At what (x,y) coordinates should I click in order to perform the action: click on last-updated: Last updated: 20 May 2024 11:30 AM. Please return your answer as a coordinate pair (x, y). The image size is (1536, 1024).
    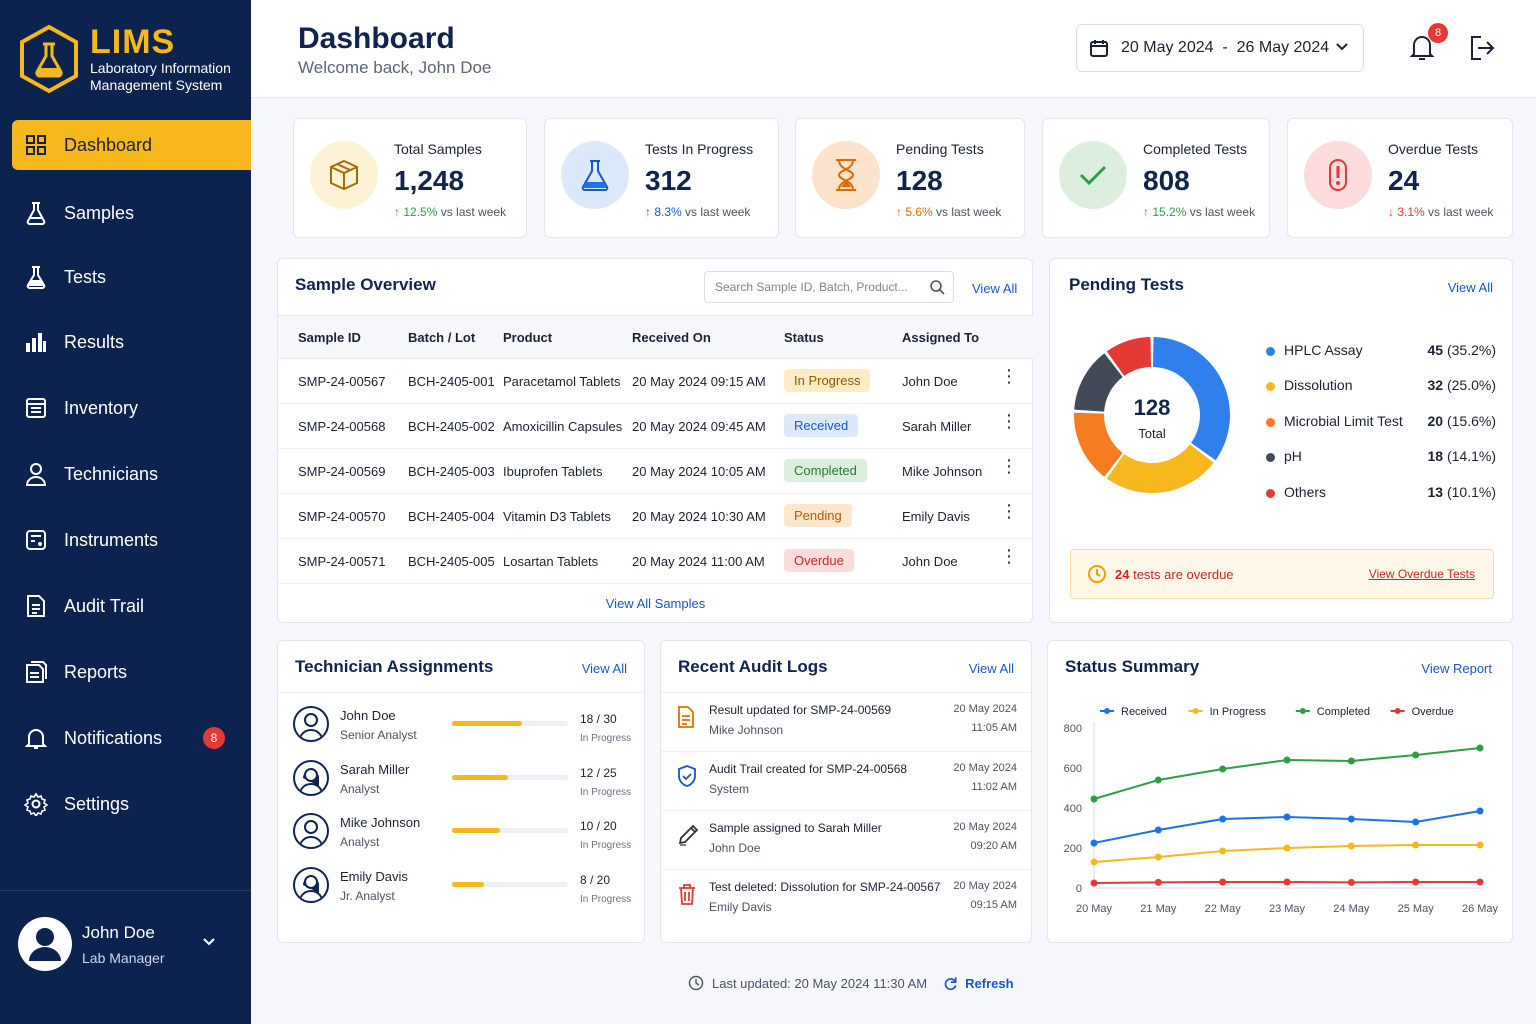
    Looking at the image, I should click on (820, 983).